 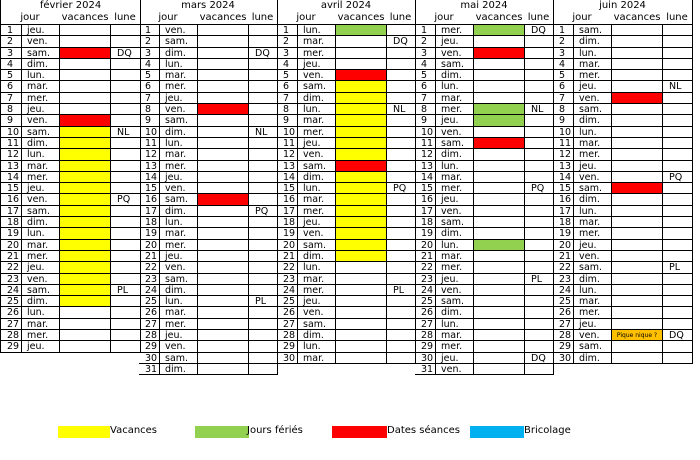 What do you see at coordinates (85, 17) in the screenshot?
I see `header-vacances: vacances` at bounding box center [85, 17].